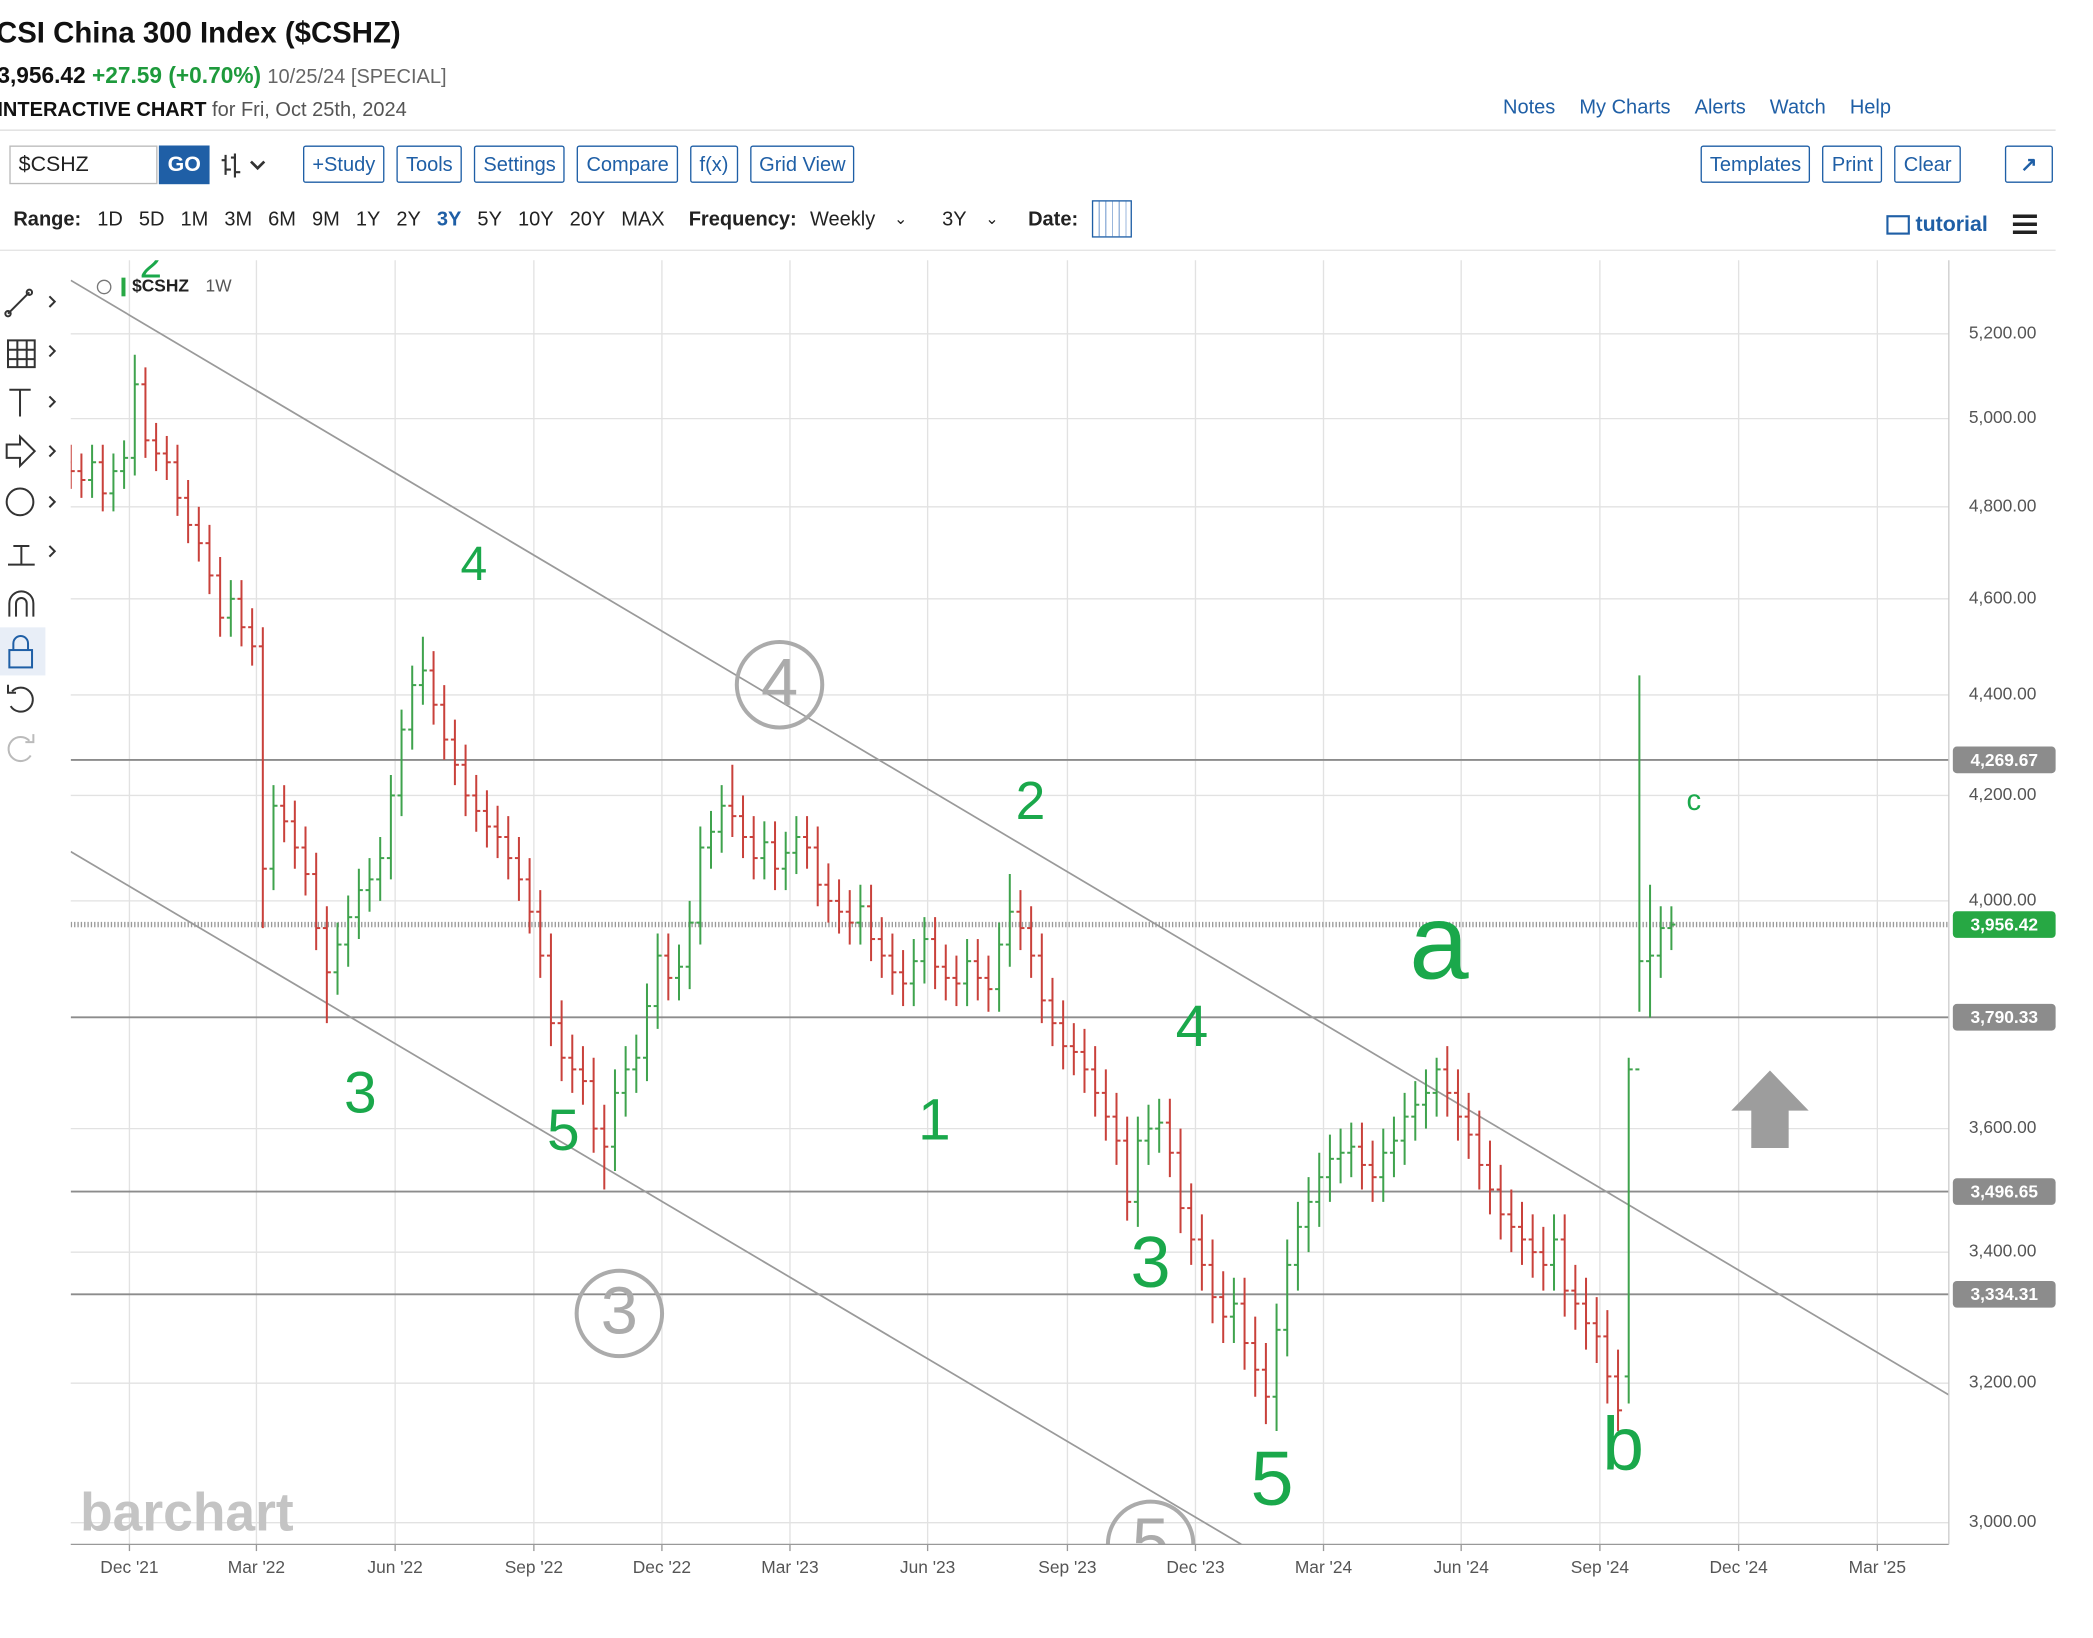 The image size is (2093, 1638). Describe the element at coordinates (344, 164) in the screenshot. I see `toolbar-button: +Study` at that location.